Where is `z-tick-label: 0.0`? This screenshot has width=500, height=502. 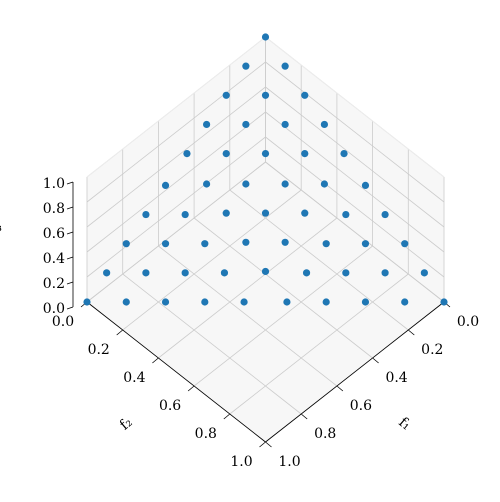
z-tick-label: 0.0 is located at coordinates (54, 309).